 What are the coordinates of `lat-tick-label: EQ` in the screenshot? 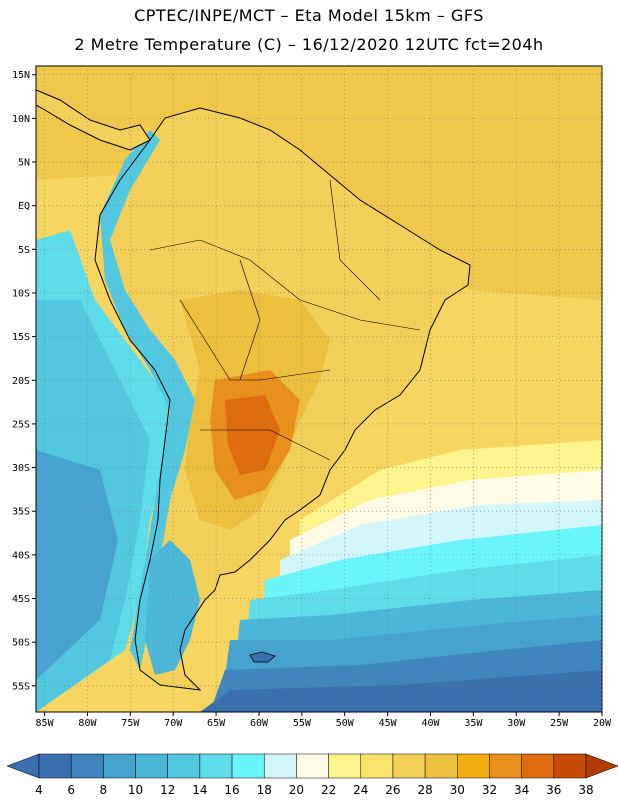 It's located at (24, 206).